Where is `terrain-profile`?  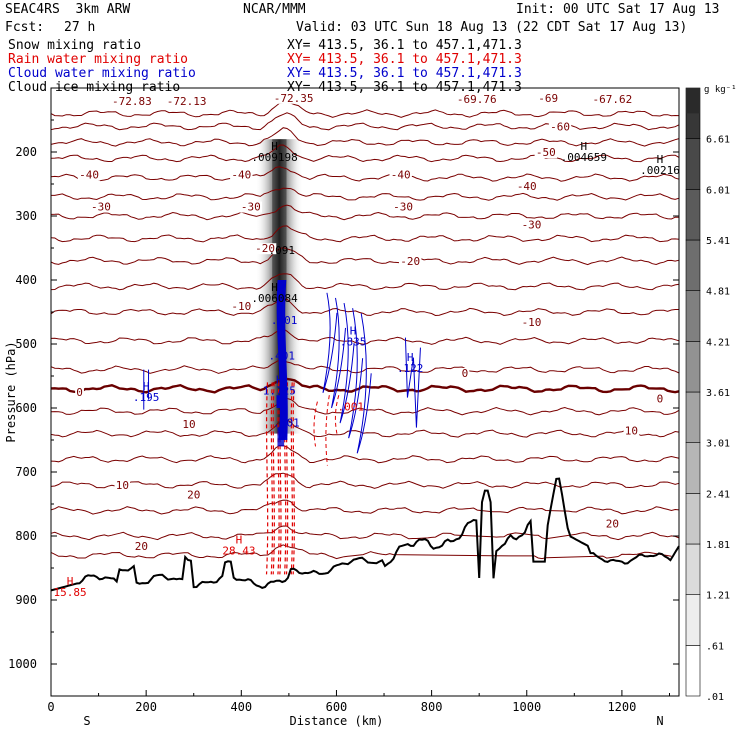
terrain-profile is located at coordinates (365, 534).